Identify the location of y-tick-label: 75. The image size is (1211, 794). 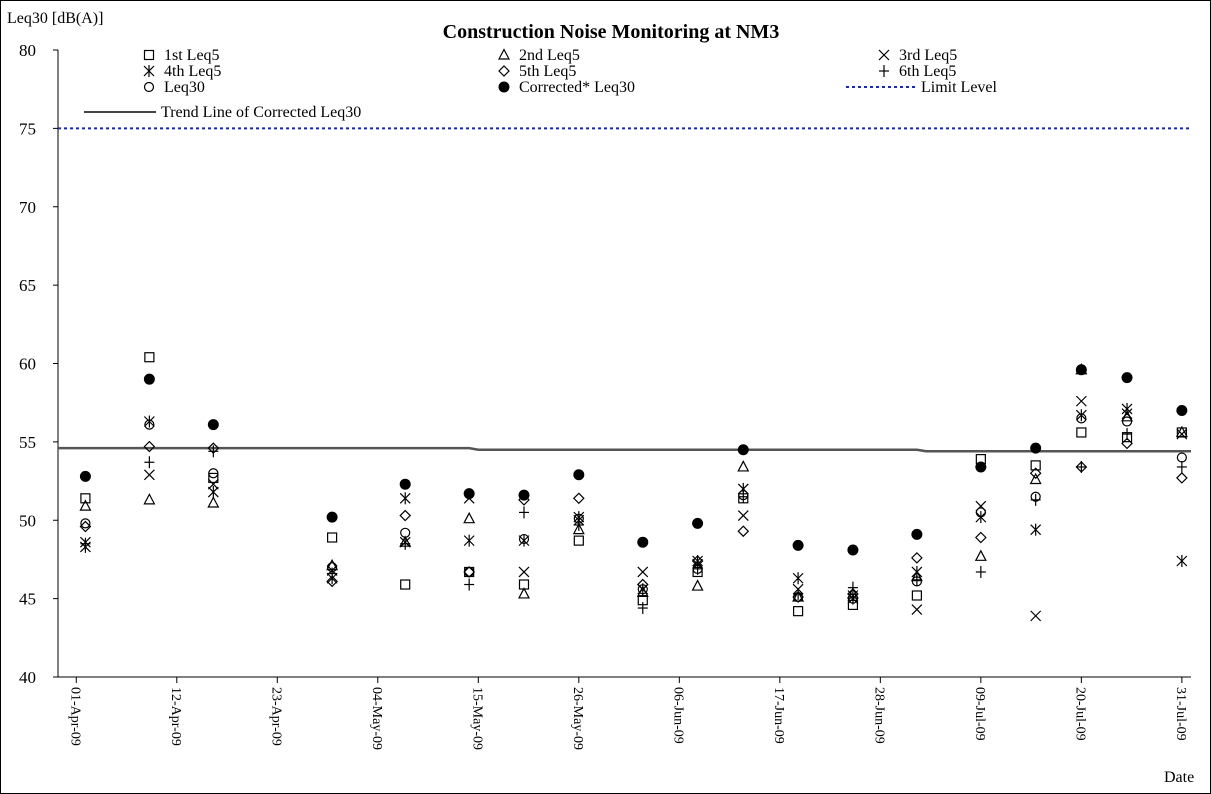
(27, 128).